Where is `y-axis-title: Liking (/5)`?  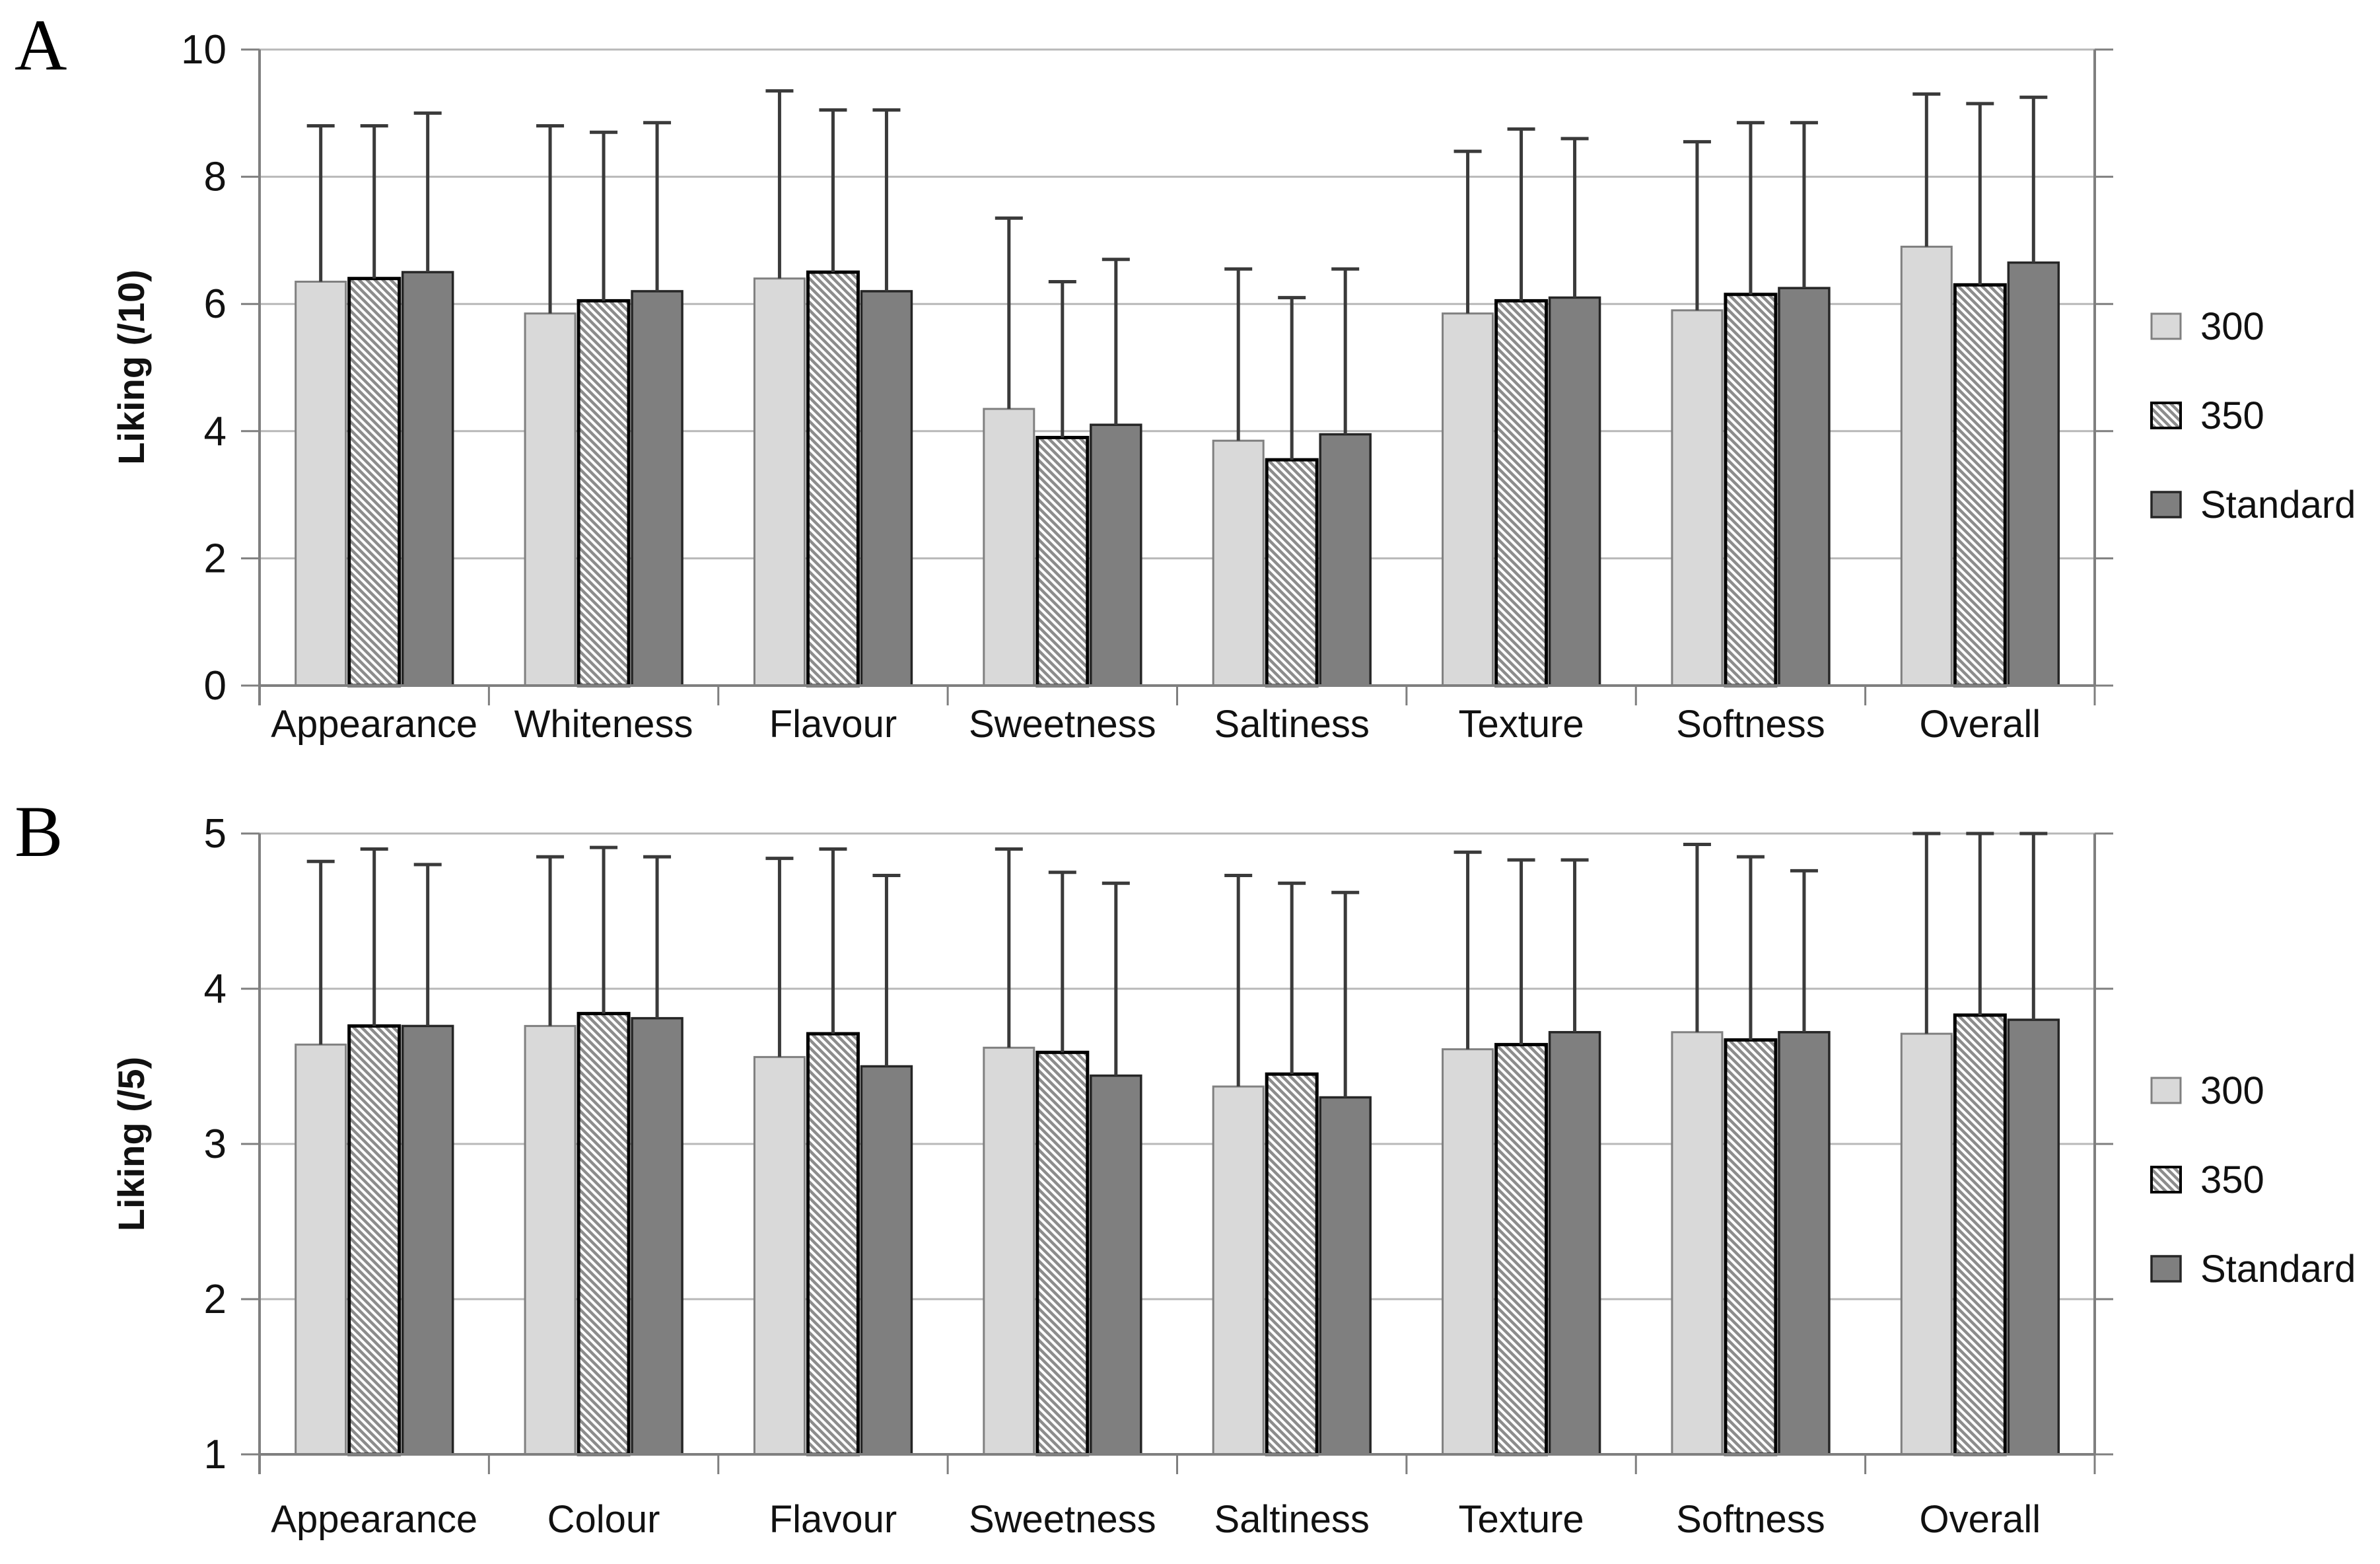 y-axis-title: Liking (/5) is located at coordinates (131, 1144).